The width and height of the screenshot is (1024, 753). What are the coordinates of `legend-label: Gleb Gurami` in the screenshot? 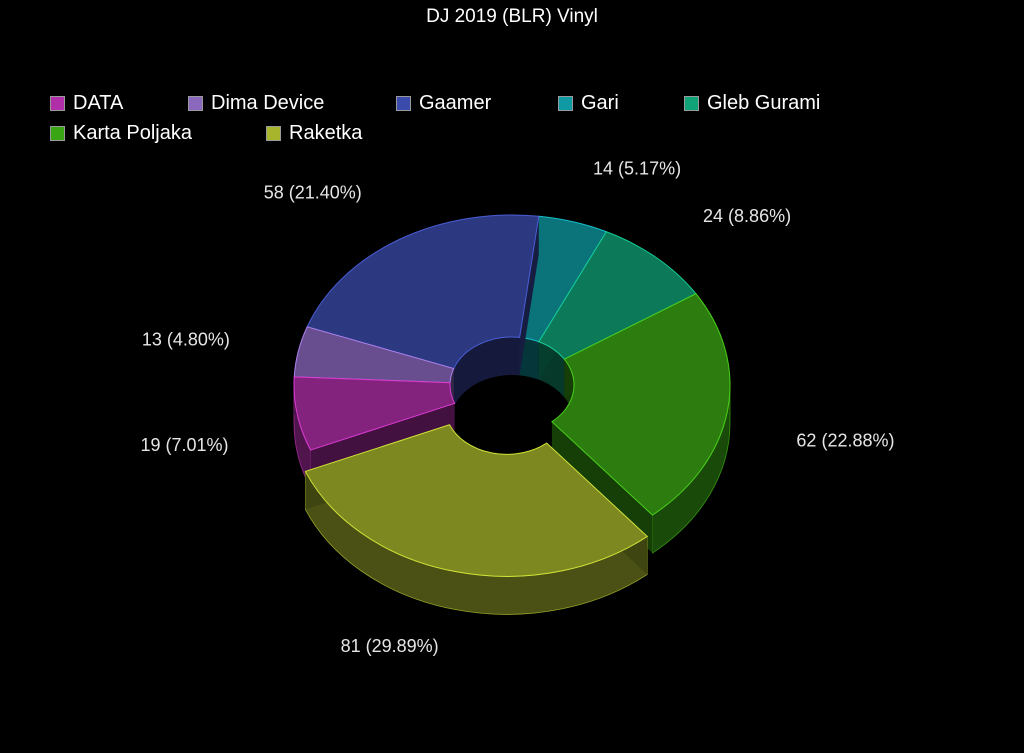 It's located at (764, 103).